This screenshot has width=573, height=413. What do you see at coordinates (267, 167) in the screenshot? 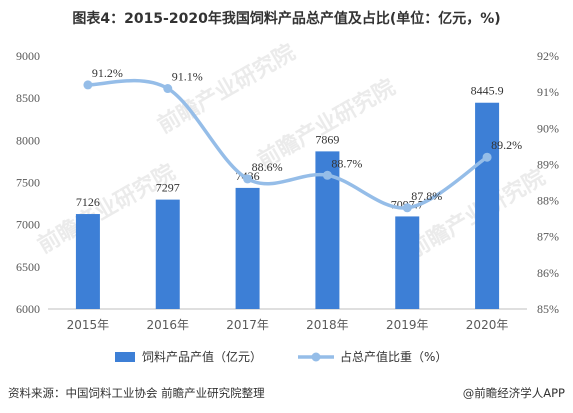
I see `share-value-label: 88.6%` at bounding box center [267, 167].